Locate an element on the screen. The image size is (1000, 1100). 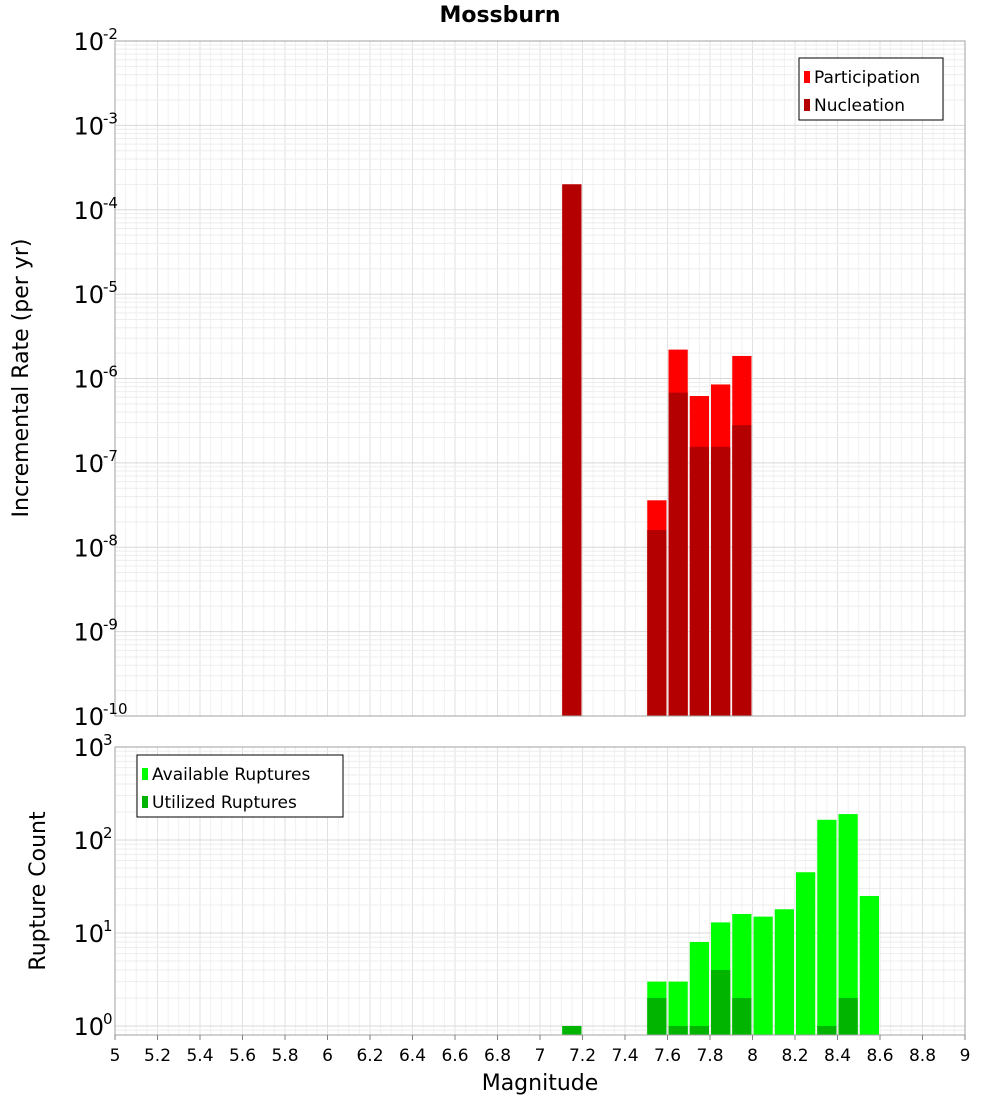
y-tick-label: 10 -5 is located at coordinates (95, 293).